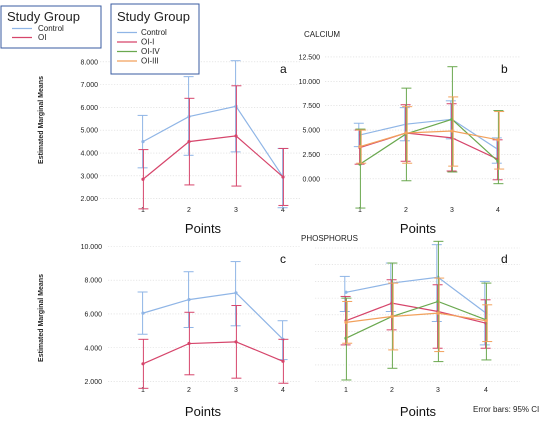 This screenshot has width=550, height=428. Describe the element at coordinates (150, 61) in the screenshot. I see `legend-item-label: OI-III` at that location.